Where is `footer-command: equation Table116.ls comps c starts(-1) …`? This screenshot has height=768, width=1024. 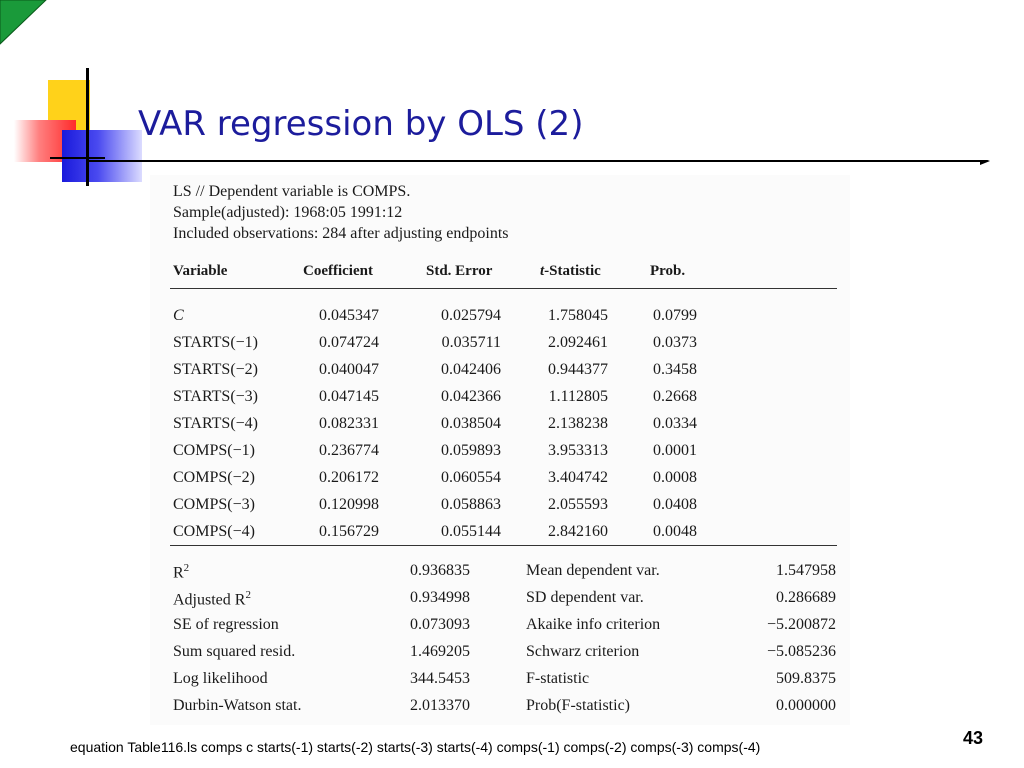
footer-command: equation Table116.ls comps c starts(-1) … is located at coordinates (415, 747).